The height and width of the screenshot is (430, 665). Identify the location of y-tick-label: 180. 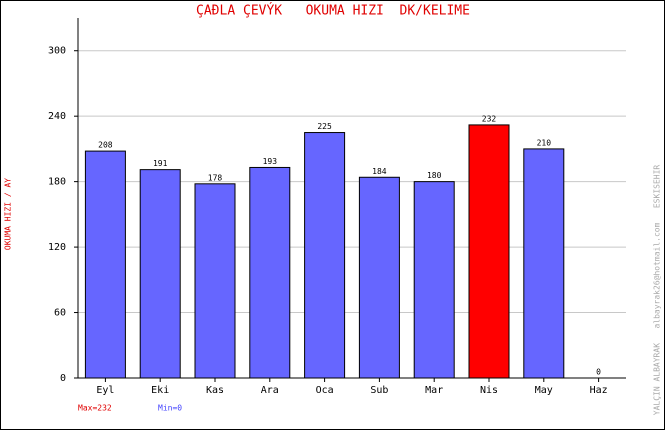
(57, 182).